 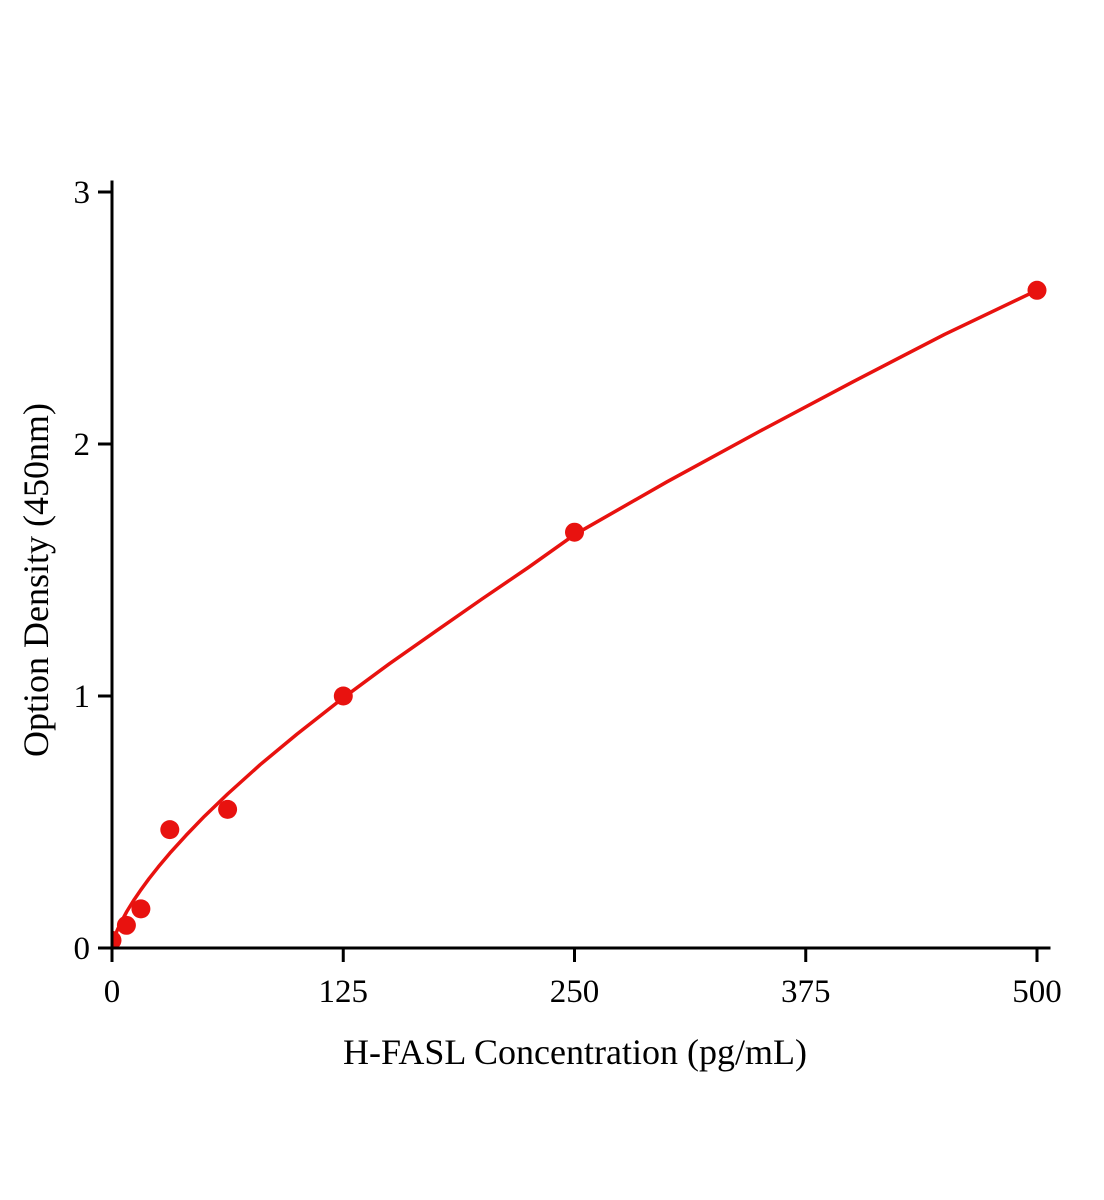 I want to click on x-tick-label: 125, so click(x=344, y=992).